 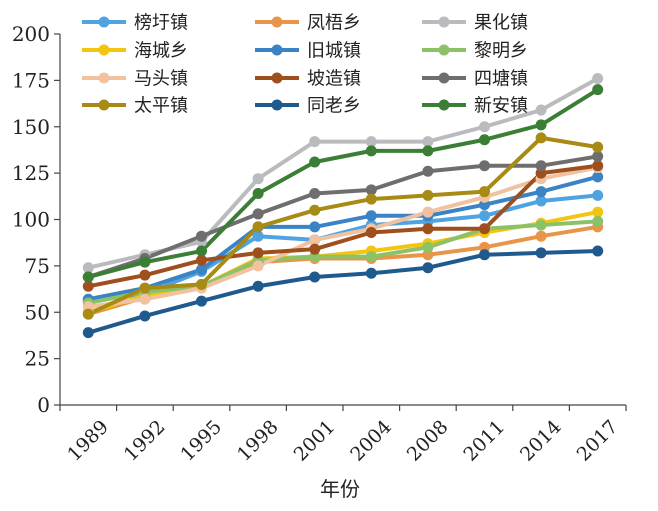 What do you see at coordinates (161, 51) in the screenshot?
I see `legend-label: 海城乡` at bounding box center [161, 51].